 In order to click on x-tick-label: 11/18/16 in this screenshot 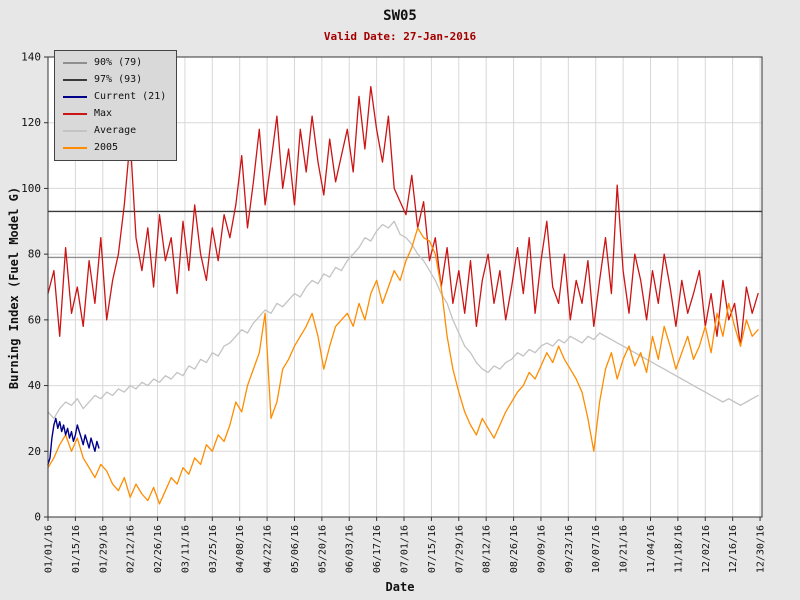, I will do `click(678, 549)`.